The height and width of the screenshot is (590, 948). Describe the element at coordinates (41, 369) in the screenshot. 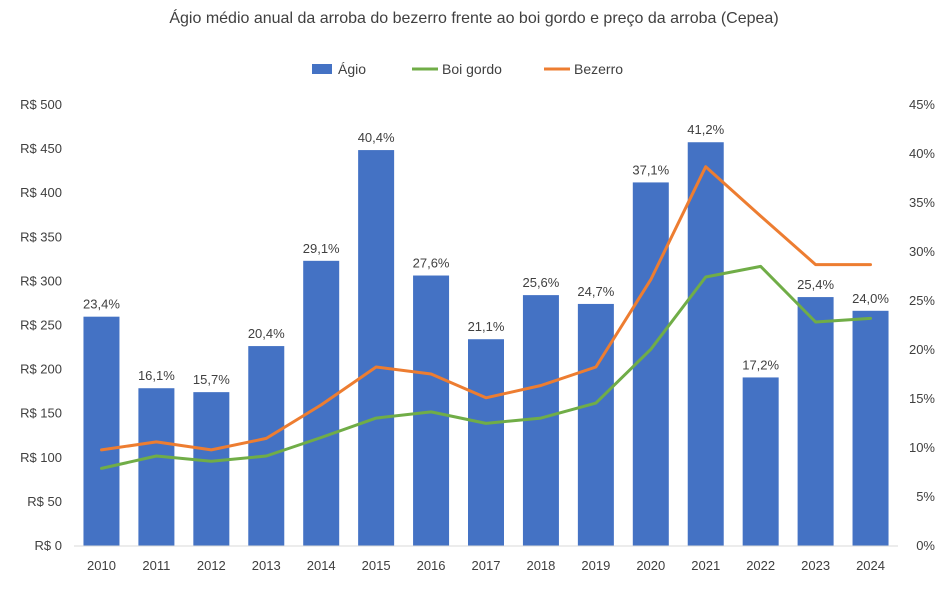

I see `left-tick-label: R$ 200` at that location.